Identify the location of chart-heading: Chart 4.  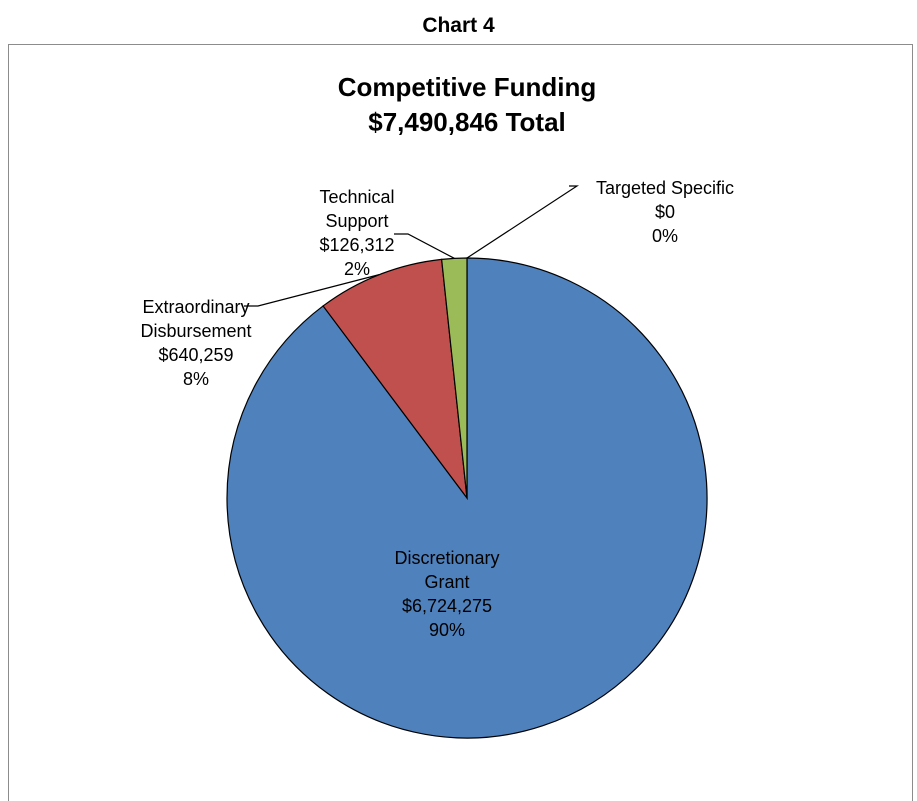
(458, 25).